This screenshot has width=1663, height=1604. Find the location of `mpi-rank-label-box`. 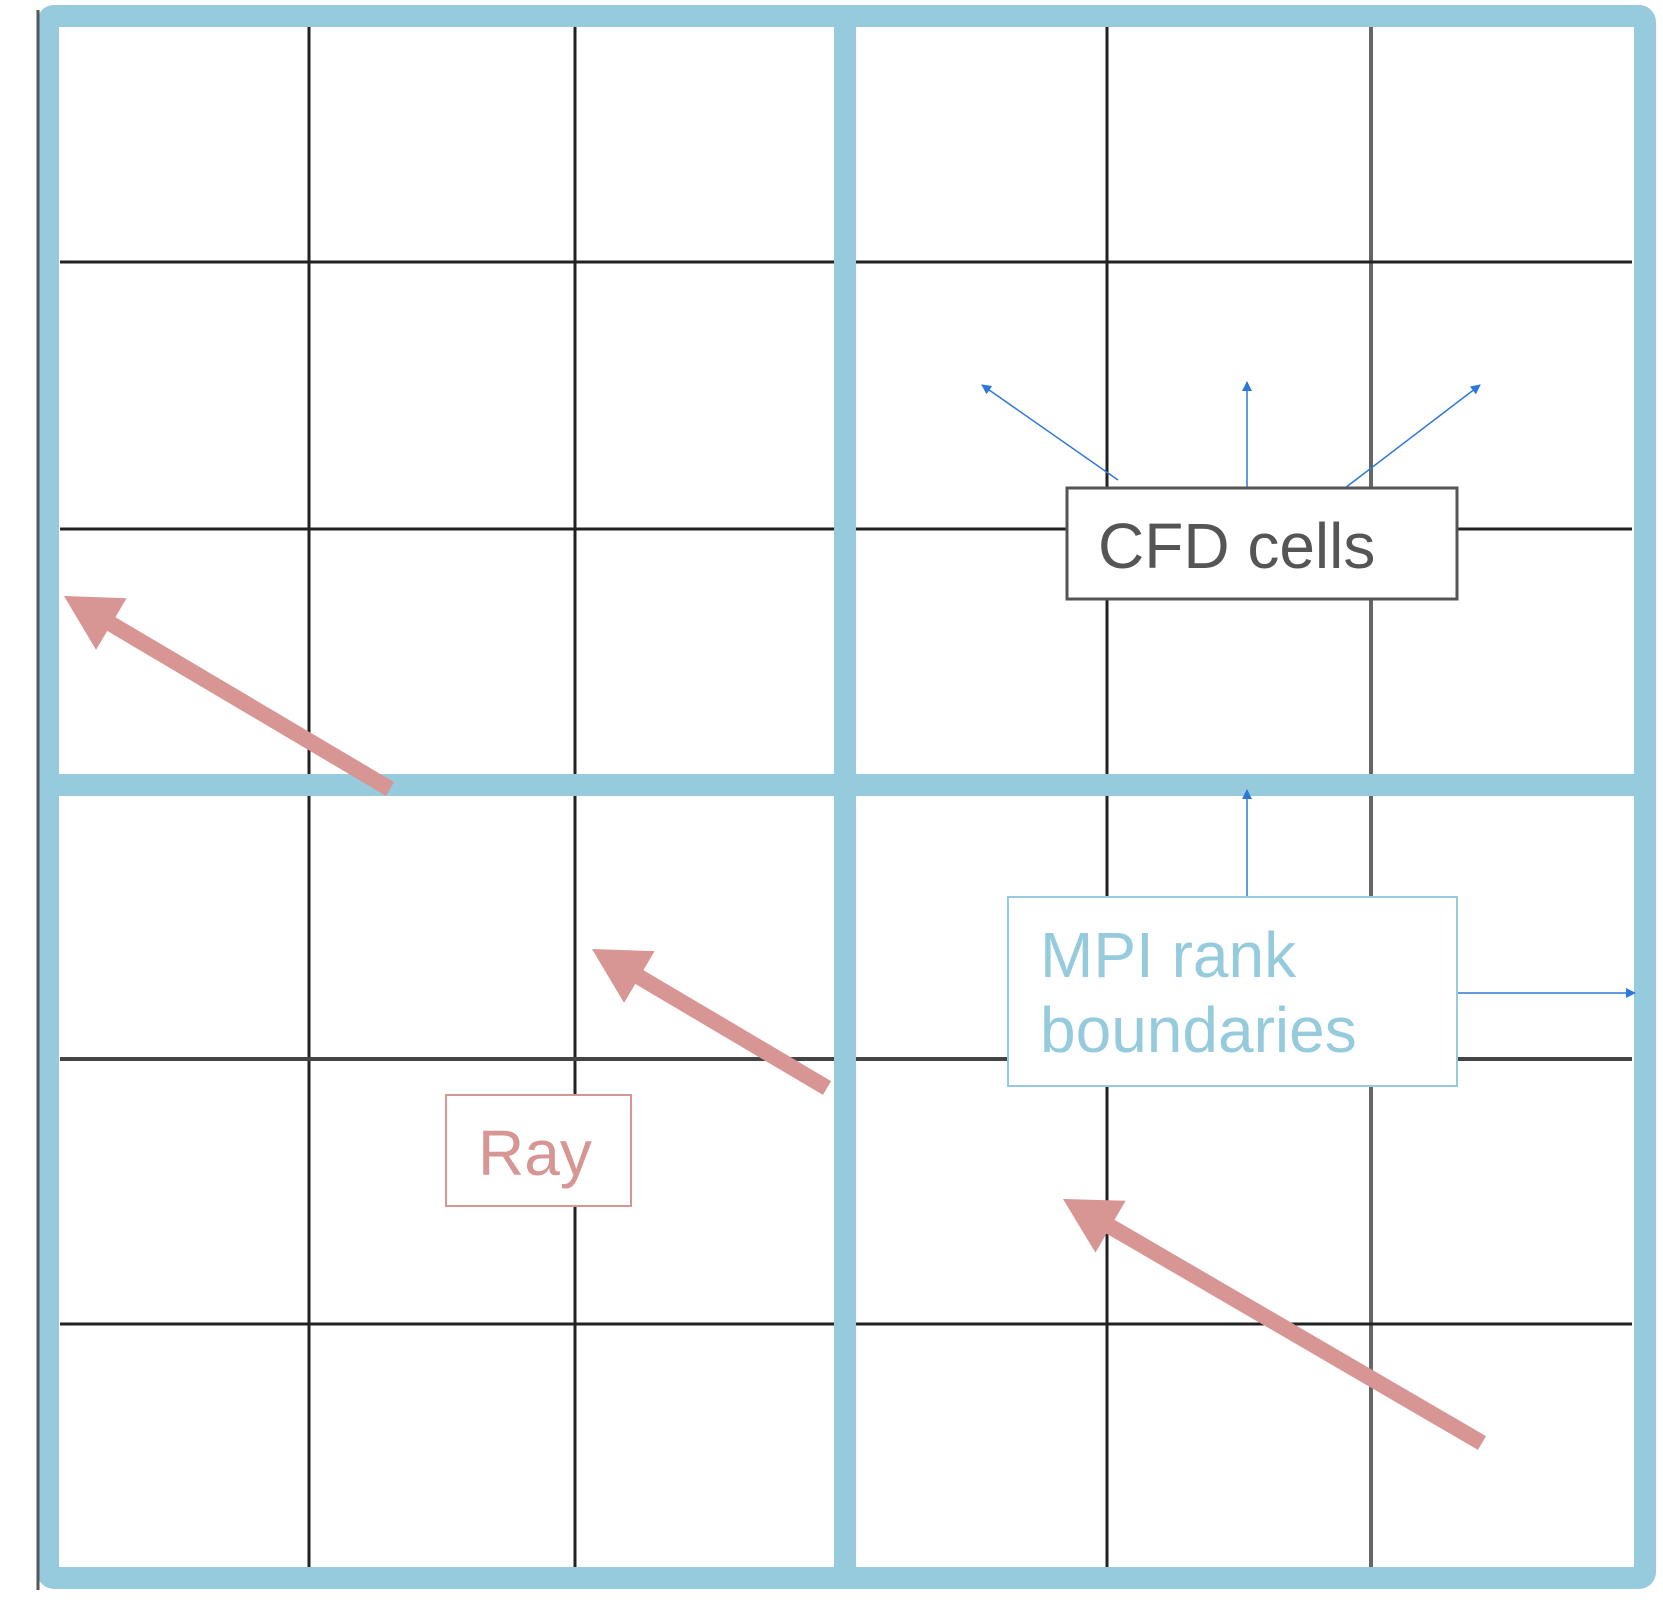

mpi-rank-label-box is located at coordinates (1232, 991).